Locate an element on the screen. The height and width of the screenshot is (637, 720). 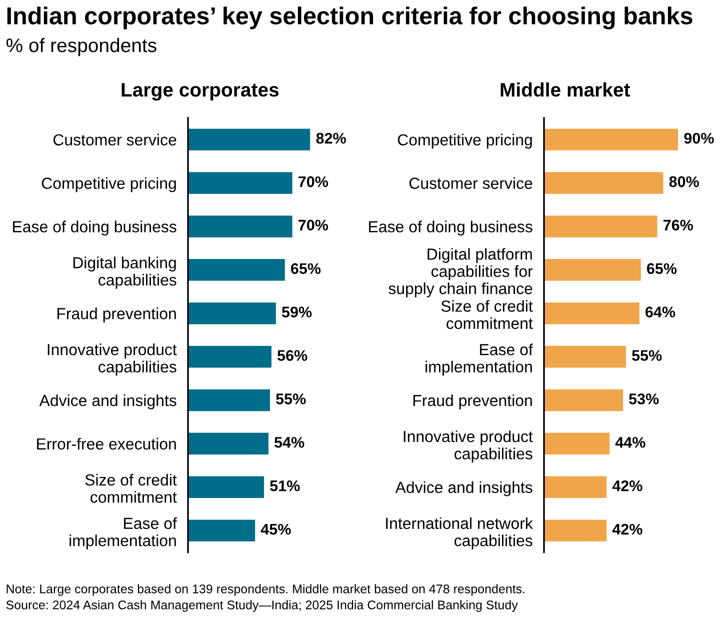
data-label: 80% is located at coordinates (684, 182).